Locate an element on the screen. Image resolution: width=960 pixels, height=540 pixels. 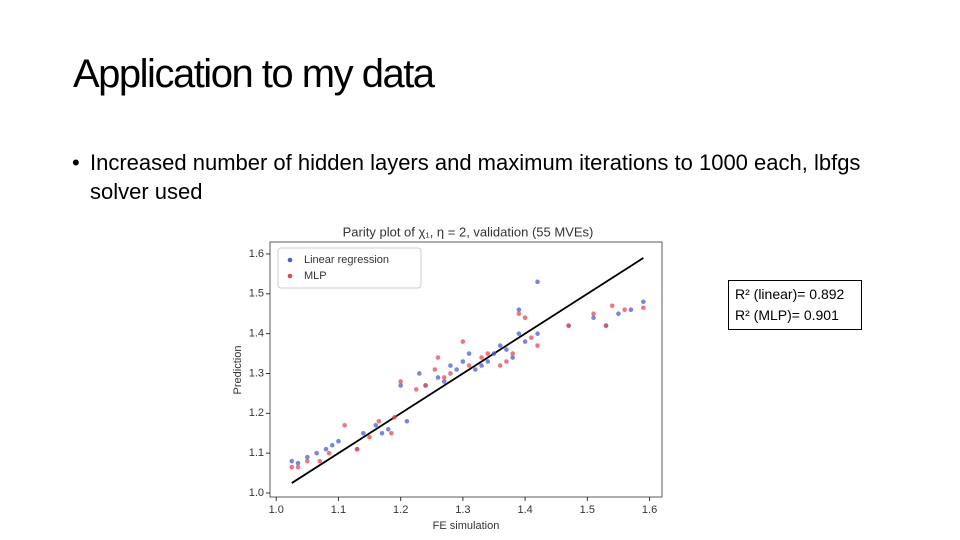
annotation: R² (linear)= 0.892 is located at coordinates (790, 294).